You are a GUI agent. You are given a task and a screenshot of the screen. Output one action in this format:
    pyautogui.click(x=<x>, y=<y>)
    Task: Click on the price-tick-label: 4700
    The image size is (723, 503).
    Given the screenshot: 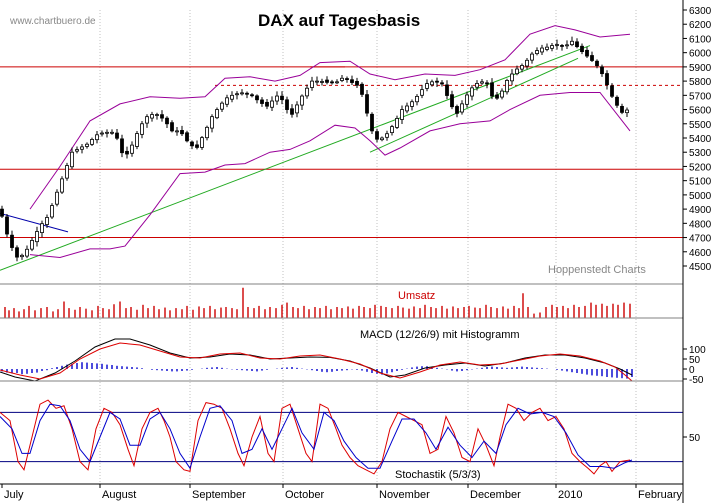 What is the action you would take?
    pyautogui.click(x=700, y=239)
    